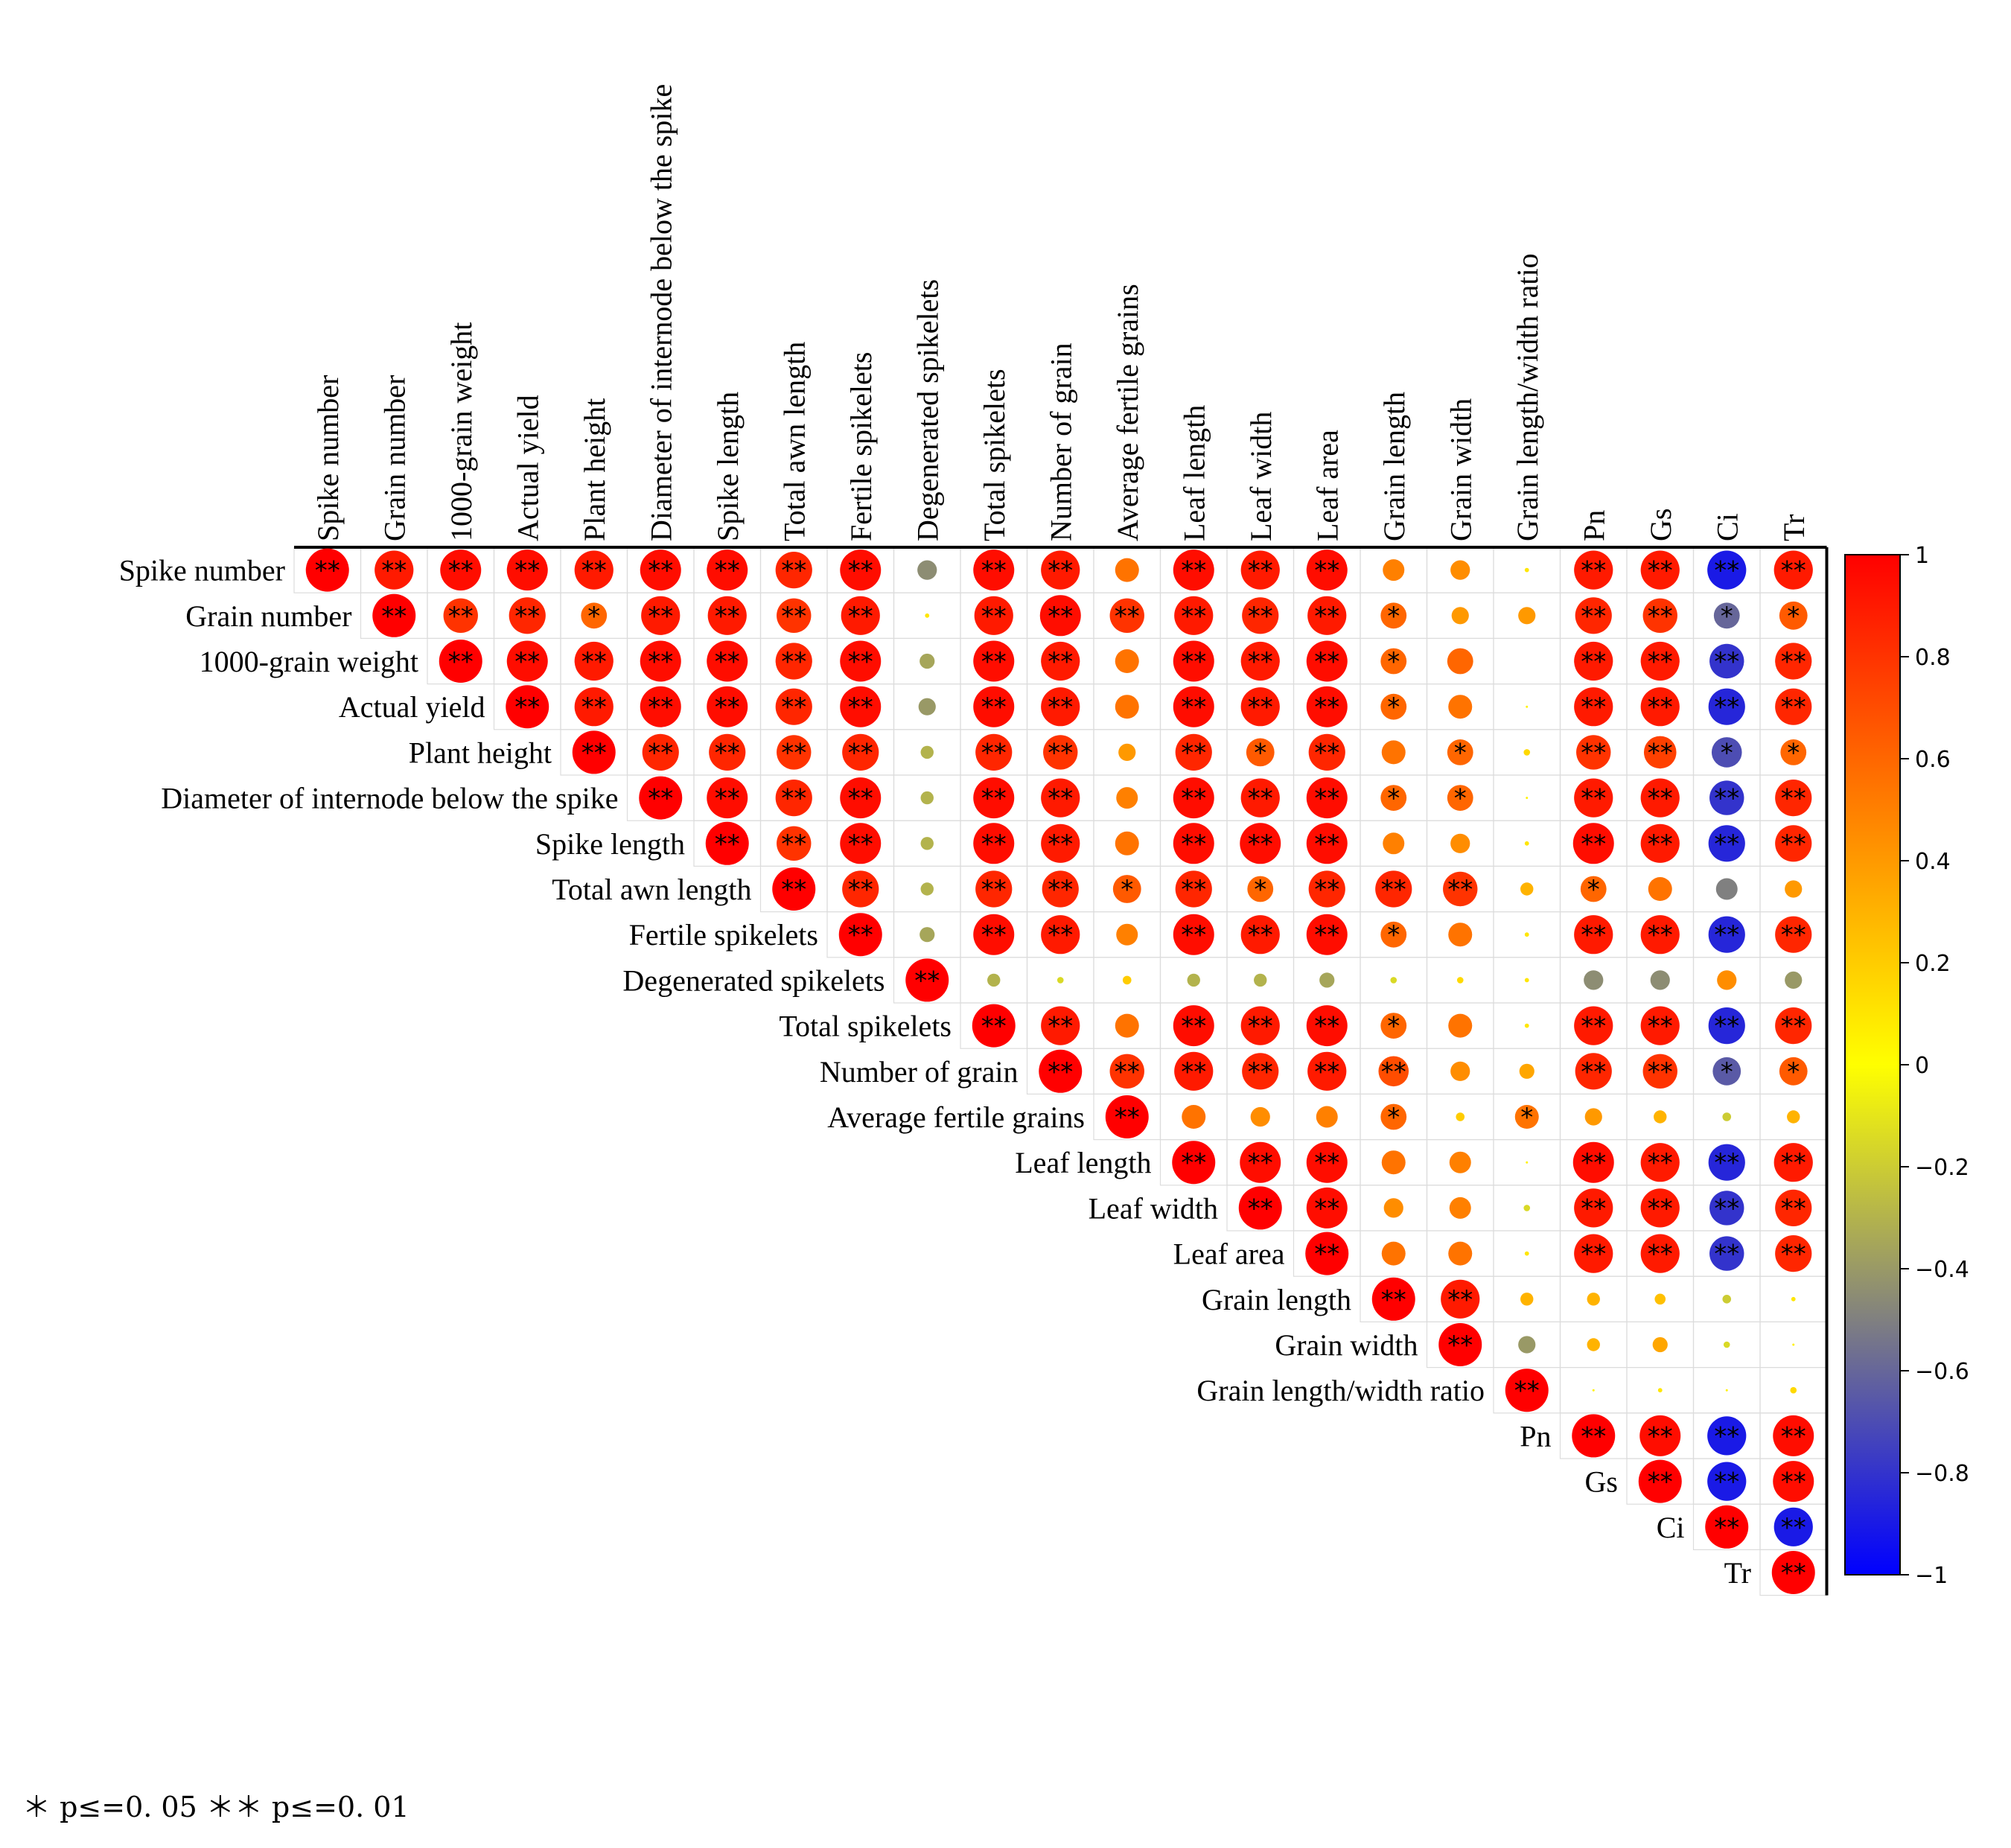  Describe the element at coordinates (661, 312) in the screenshot. I see `column-label: Diameter of internode below the spike` at that location.